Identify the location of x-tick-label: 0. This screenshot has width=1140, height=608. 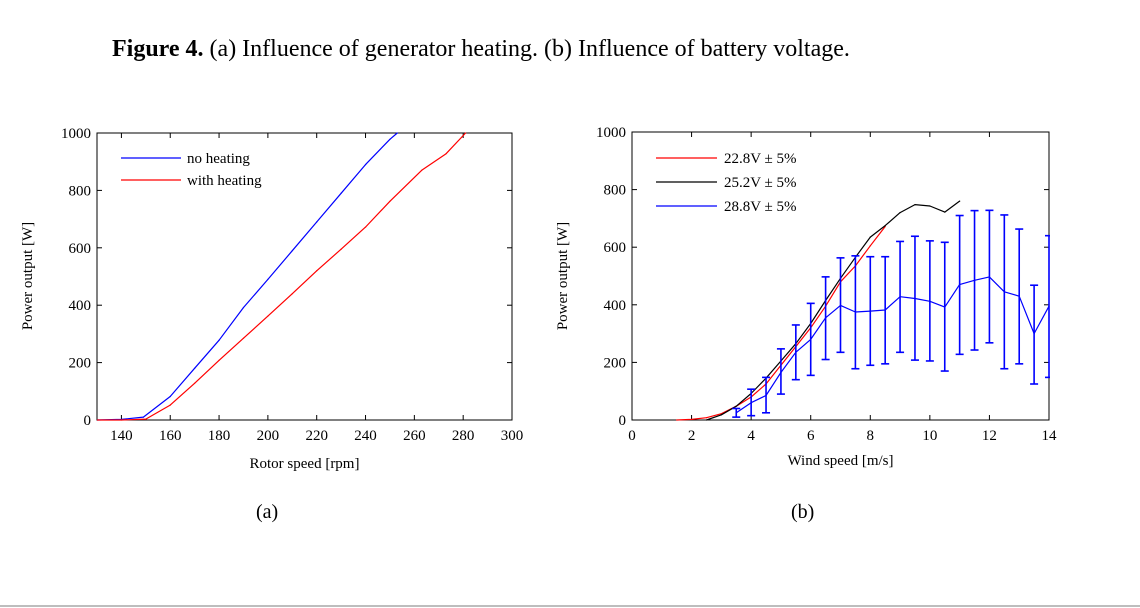
(632, 436).